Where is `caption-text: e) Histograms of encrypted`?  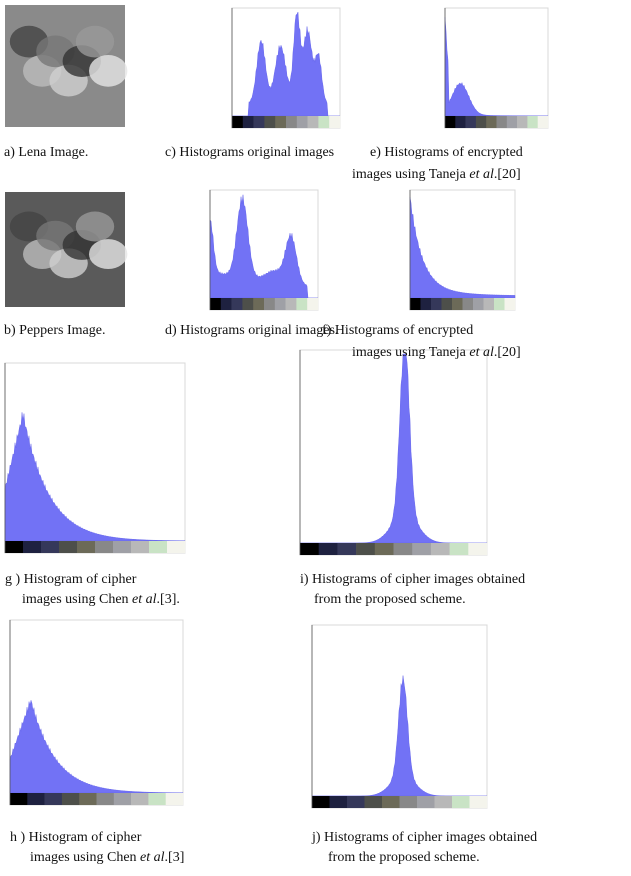
caption-text: e) Histograms of encrypted is located at coordinates (446, 152).